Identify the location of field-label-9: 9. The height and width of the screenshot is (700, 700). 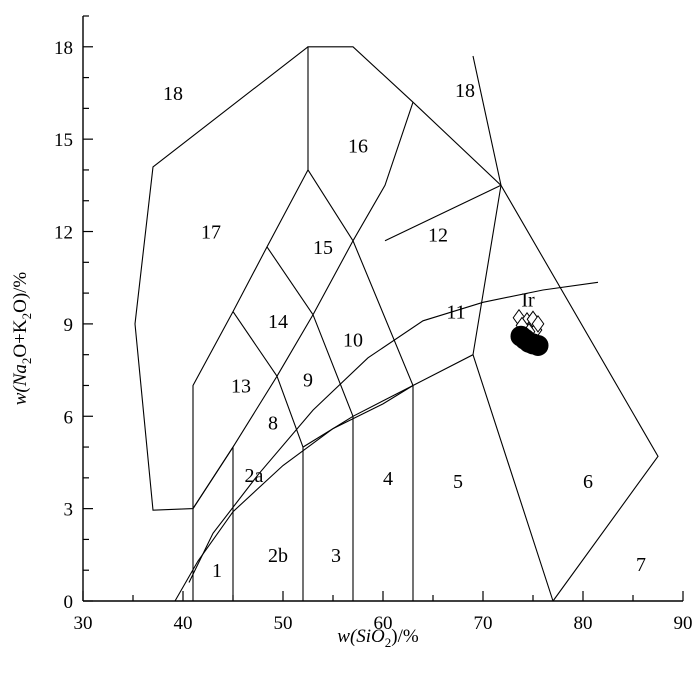
(308, 380).